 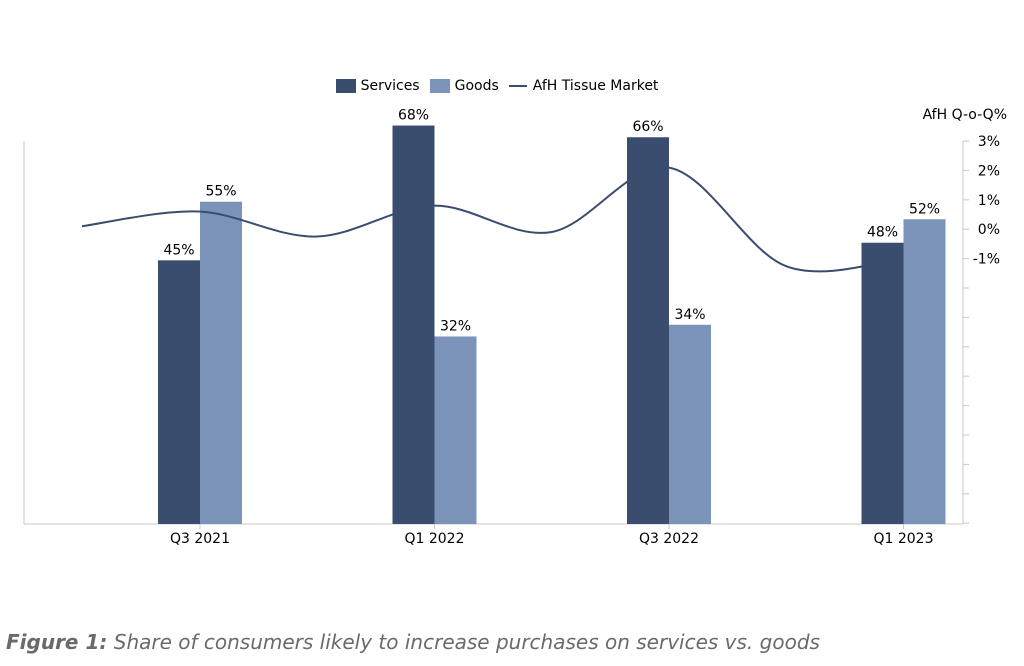 What do you see at coordinates (502, 86) in the screenshot?
I see `chart-legend: Services Goods AfH Tissue Market` at bounding box center [502, 86].